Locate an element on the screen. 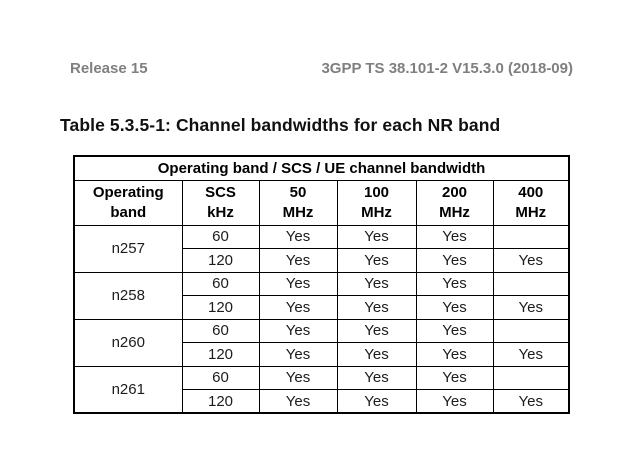 The image size is (629, 453). col-header-50mhz: 50 MHz is located at coordinates (298, 202).